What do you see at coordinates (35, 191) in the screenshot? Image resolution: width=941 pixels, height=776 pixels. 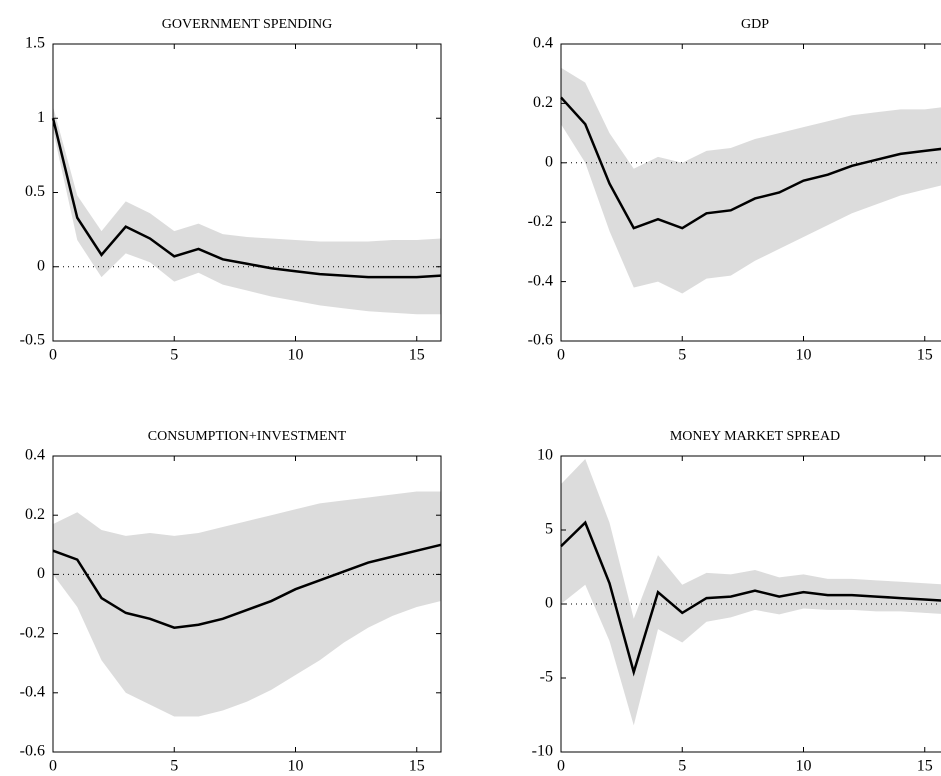 I see `y-tick-label: 0.5` at bounding box center [35, 191].